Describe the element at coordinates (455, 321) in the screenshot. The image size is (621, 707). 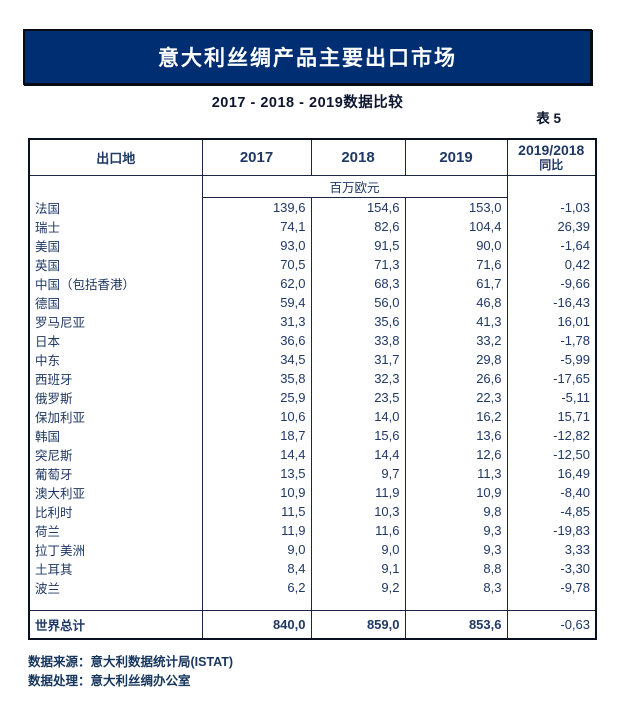
I see `value-2019-cell: 41,3` at that location.